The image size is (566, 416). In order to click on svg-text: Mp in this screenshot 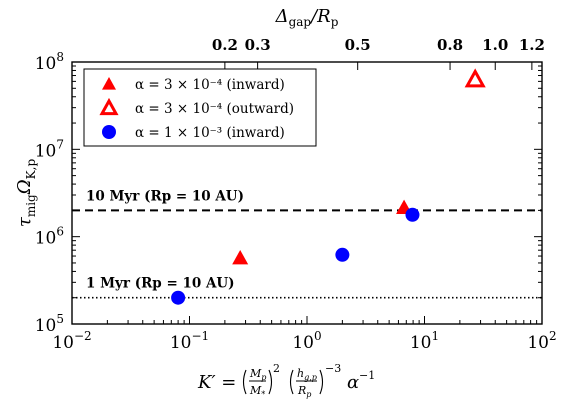, I will do `click(257, 374)`.